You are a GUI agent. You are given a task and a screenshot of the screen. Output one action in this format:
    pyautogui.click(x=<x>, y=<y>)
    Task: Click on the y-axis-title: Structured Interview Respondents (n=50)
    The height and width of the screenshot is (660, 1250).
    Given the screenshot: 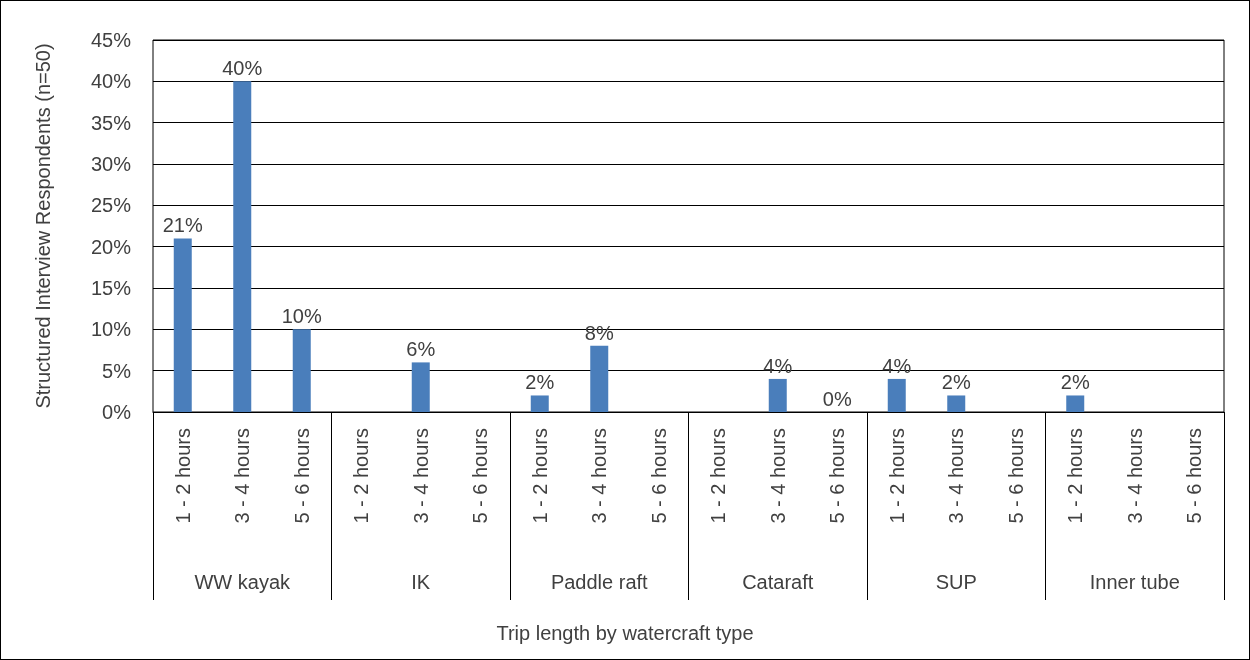 What is the action you would take?
    pyautogui.click(x=43, y=226)
    